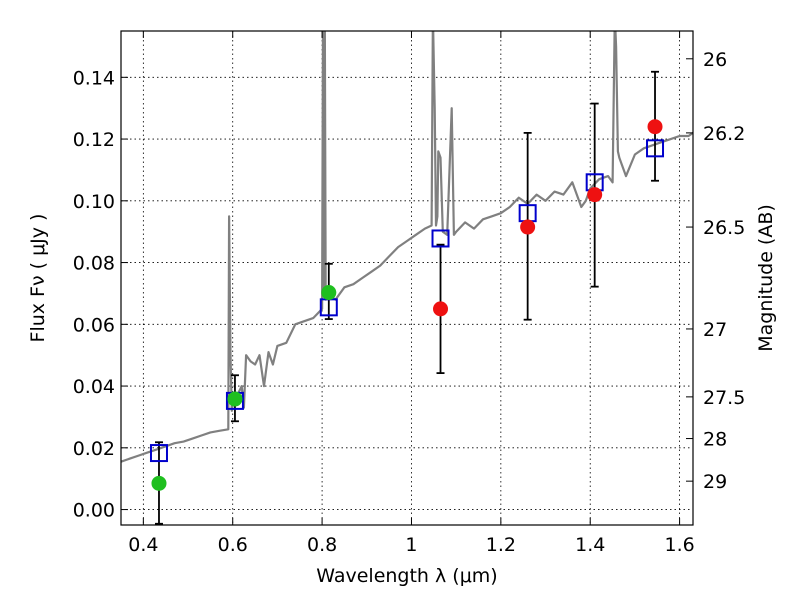 This screenshot has height=600, width=800. I want to click on y-tick-label: 0.14, so click(94, 78).